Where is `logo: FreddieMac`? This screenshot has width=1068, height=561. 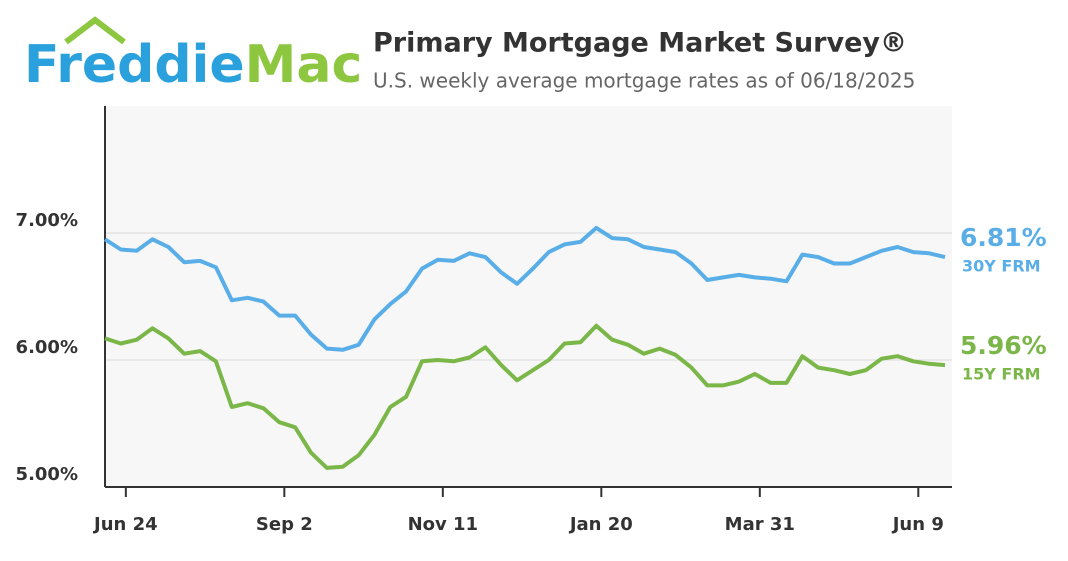 logo: FreddieMac is located at coordinates (193, 55).